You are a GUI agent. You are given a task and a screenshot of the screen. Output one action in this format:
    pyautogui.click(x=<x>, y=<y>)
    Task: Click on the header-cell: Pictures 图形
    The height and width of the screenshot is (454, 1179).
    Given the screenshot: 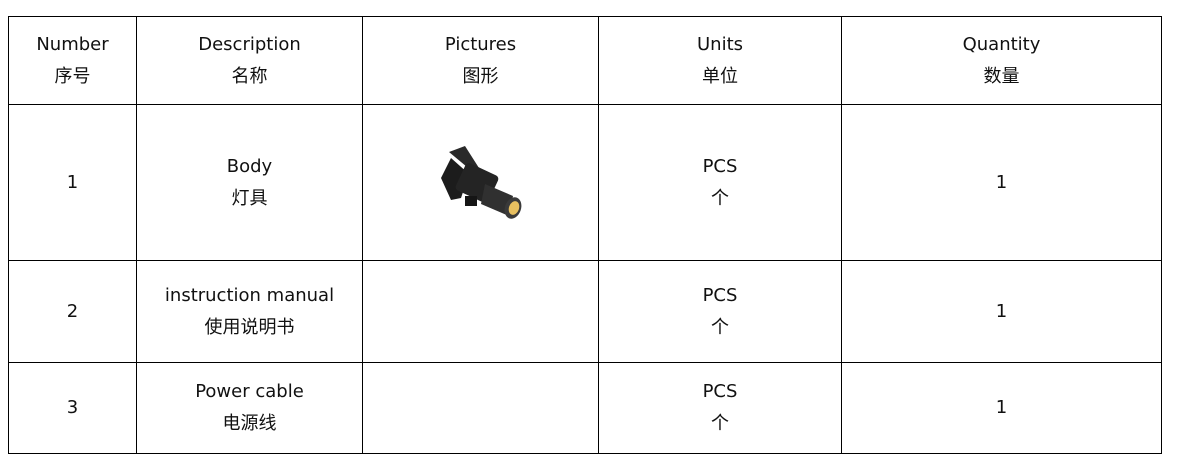 What is the action you would take?
    pyautogui.click(x=480, y=60)
    